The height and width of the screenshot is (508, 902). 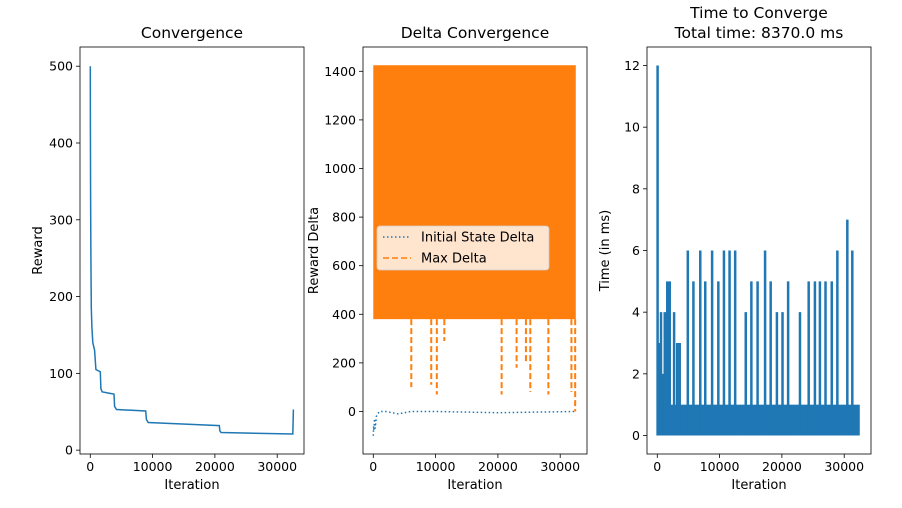 What do you see at coordinates (474, 192) in the screenshot?
I see `series-line-max-delta-band` at bounding box center [474, 192].